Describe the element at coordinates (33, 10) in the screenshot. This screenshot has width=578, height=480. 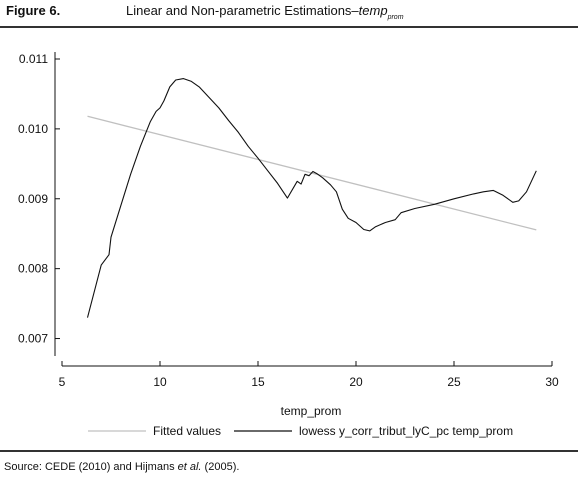
I see `figure-label: Figure 6.` at that location.